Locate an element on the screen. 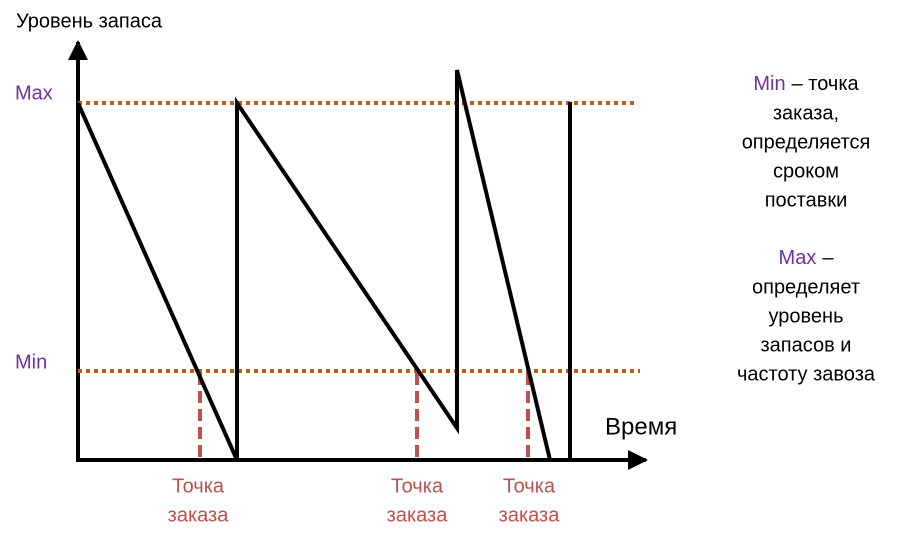 This screenshot has height=542, width=909. note-line: сроком is located at coordinates (806, 171).